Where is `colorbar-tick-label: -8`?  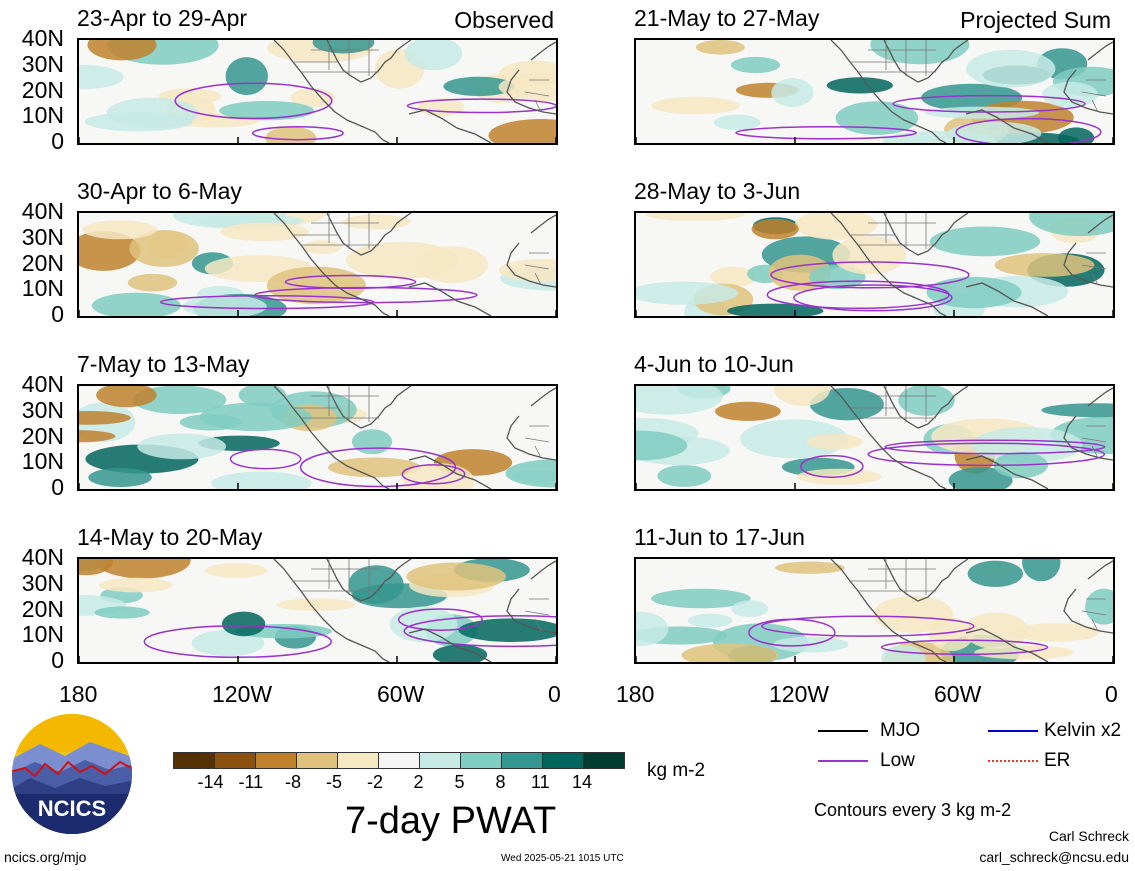 colorbar-tick-label: -8 is located at coordinates (293, 782).